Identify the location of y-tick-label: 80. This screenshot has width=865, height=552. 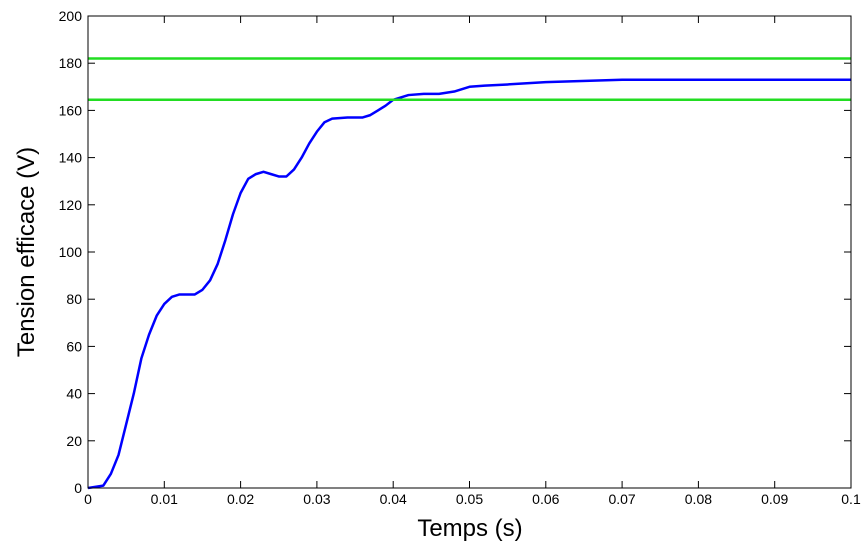
(74, 299).